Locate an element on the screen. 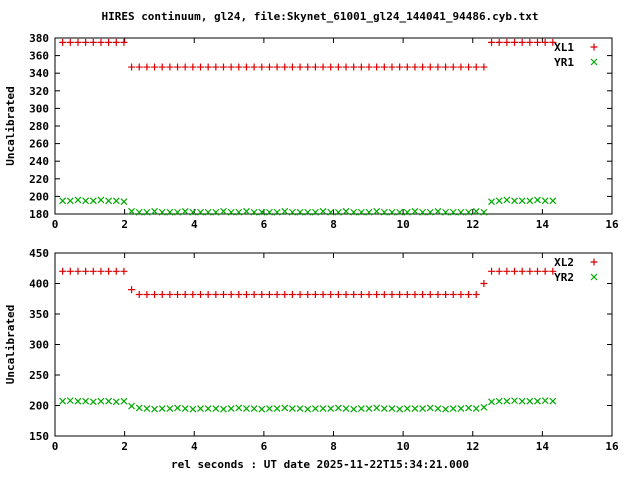 The image size is (640, 480). y-tick-label: 450 is located at coordinates (39, 253).